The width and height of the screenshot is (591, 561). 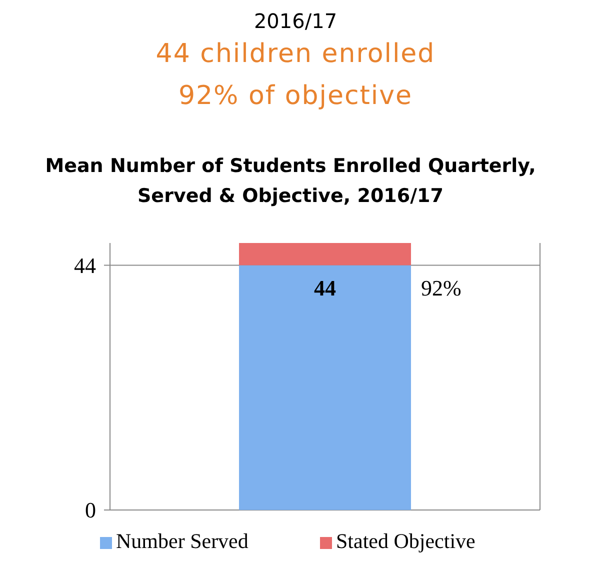 I want to click on legend-label: Number Served, so click(x=182, y=541).